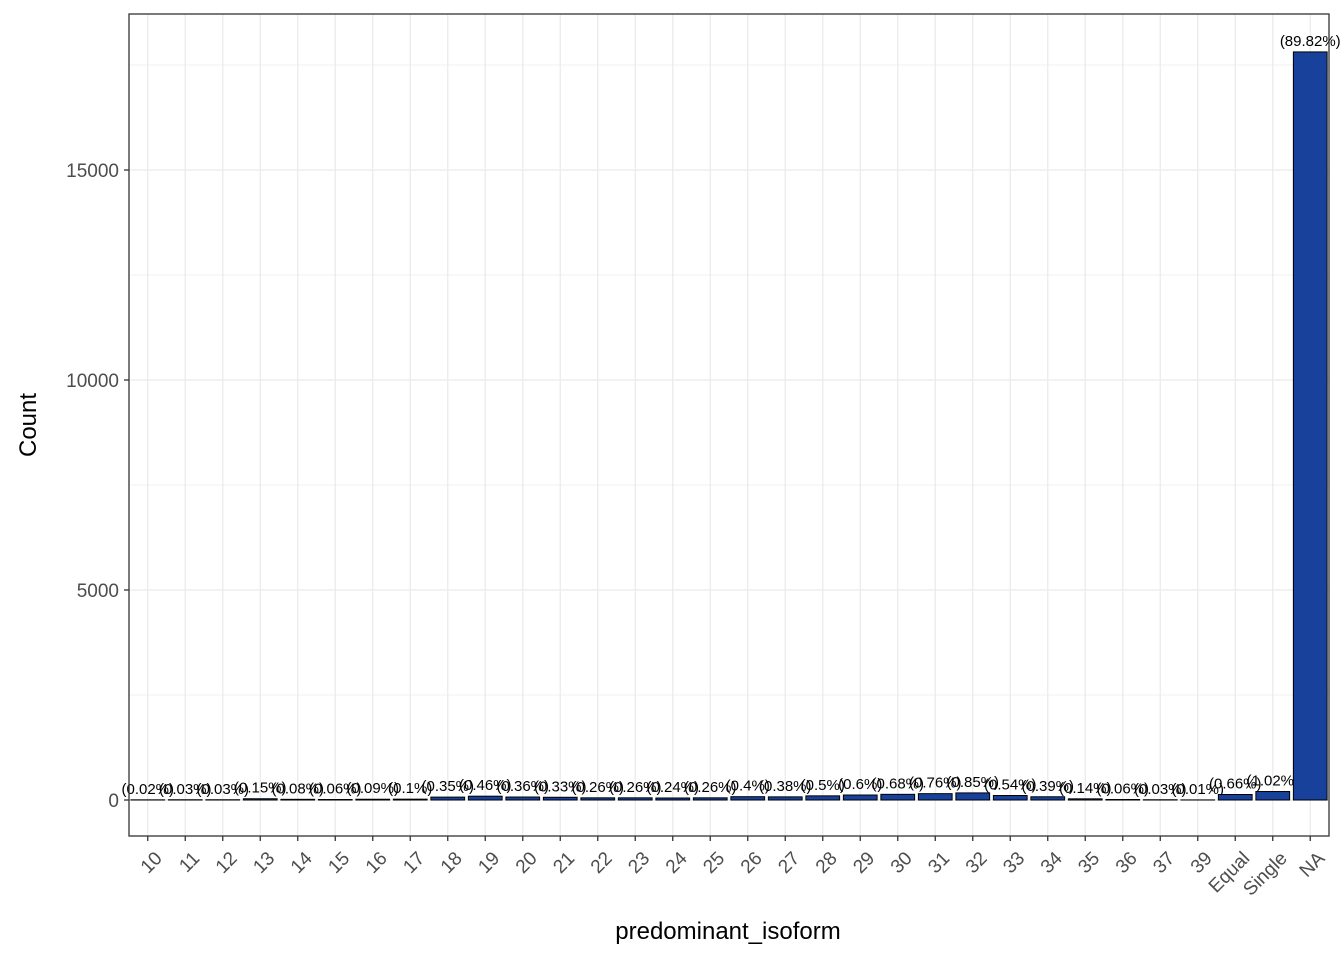  Describe the element at coordinates (113, 801) in the screenshot. I see `y-tick-label: 0` at that location.